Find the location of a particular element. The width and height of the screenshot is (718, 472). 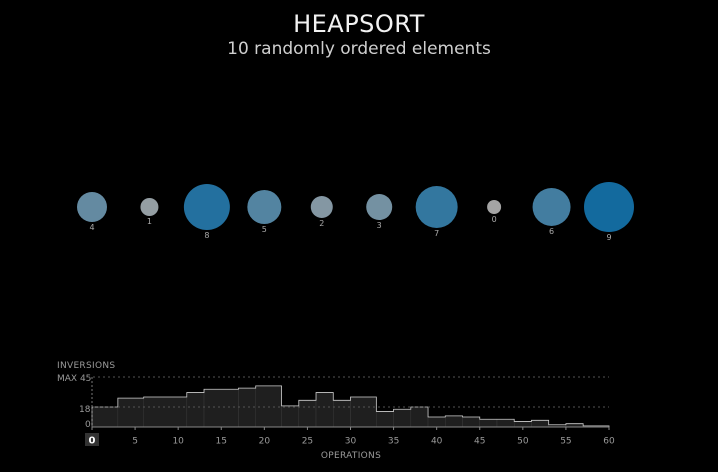

x-tick-label: 45 is located at coordinates (479, 442).